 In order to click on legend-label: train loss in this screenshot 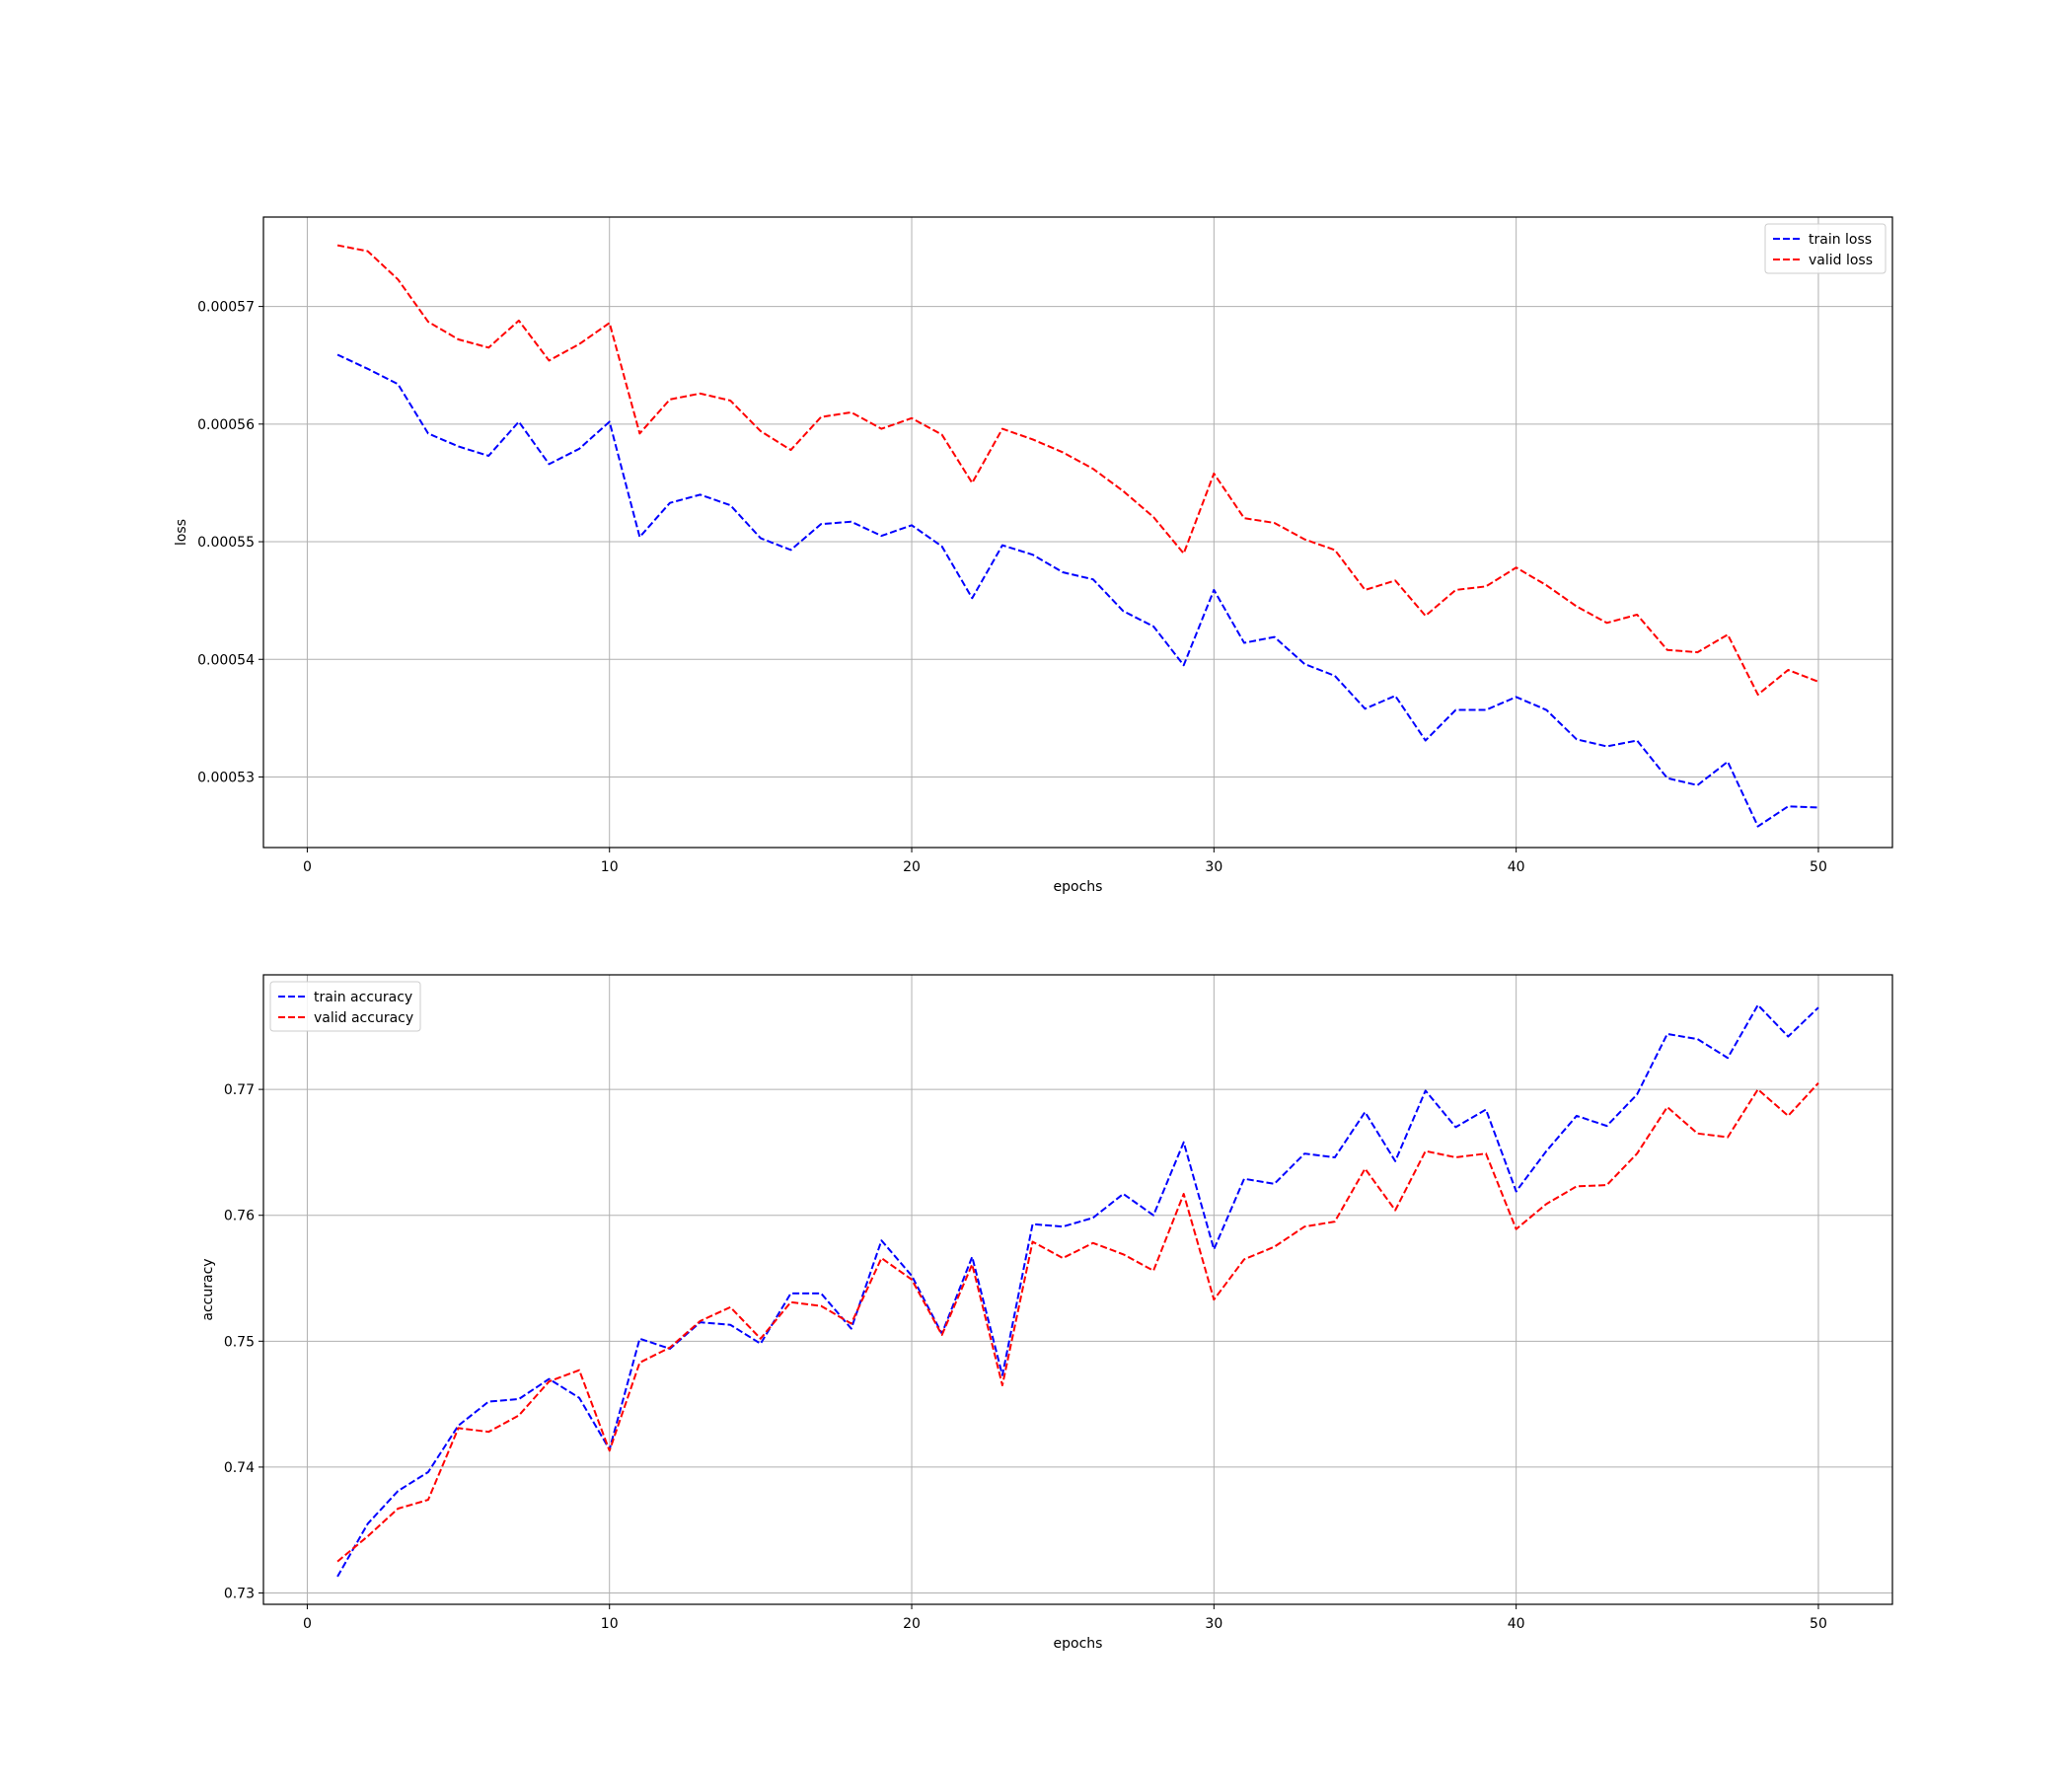, I will do `click(1840, 240)`.